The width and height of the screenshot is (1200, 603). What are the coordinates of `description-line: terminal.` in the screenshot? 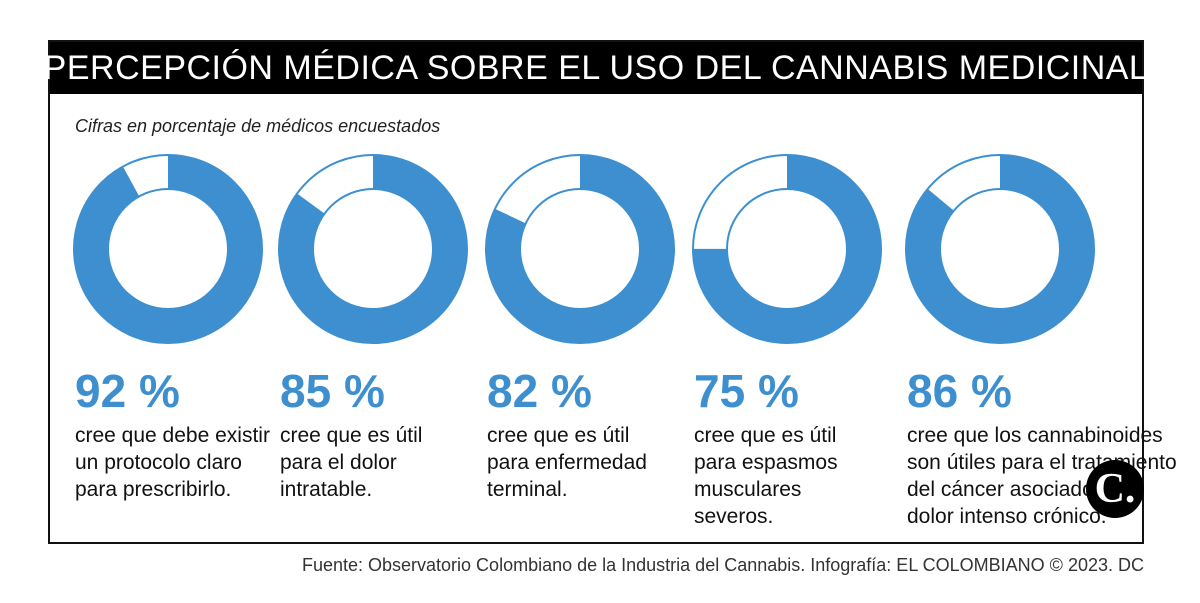 It's located at (527, 489).